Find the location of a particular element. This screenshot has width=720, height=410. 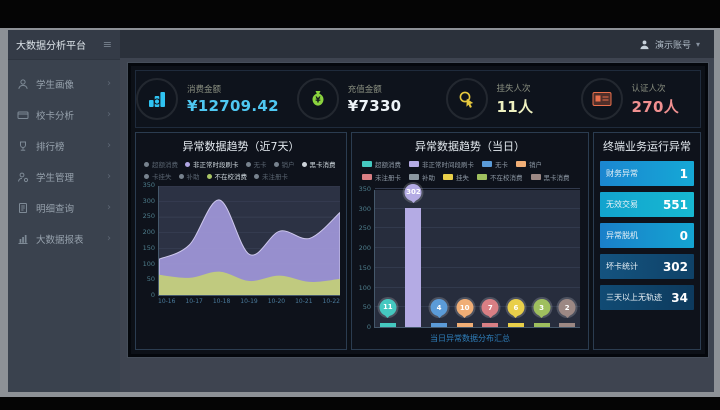

bar-未注册卡: 7 is located at coordinates (491, 258).